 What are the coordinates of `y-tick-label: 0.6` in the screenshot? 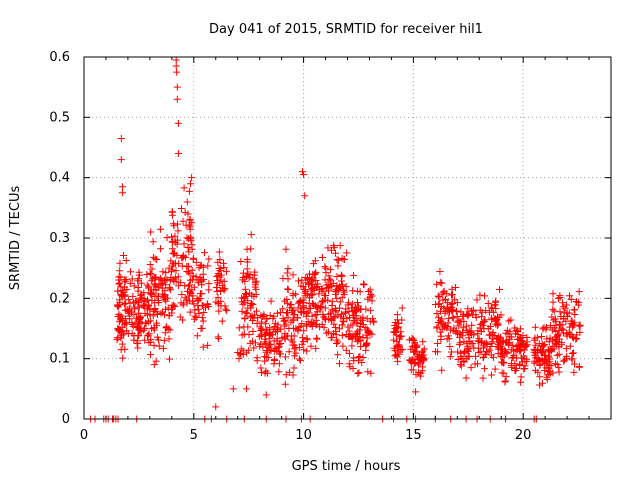 It's located at (59, 57).